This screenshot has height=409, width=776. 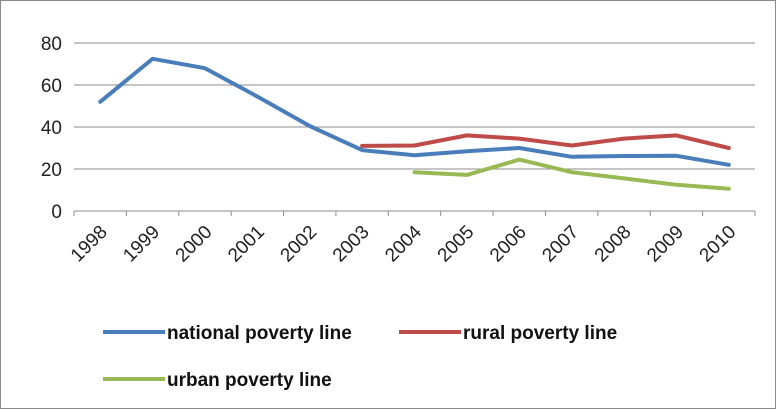 What do you see at coordinates (415, 145) in the screenshot?
I see `data-point-rural-poverty-line-2004` at bounding box center [415, 145].